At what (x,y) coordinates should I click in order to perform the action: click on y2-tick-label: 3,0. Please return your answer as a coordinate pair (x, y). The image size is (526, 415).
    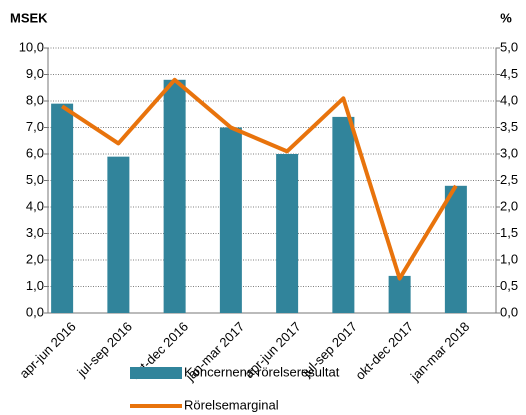
    Looking at the image, I should click on (509, 152).